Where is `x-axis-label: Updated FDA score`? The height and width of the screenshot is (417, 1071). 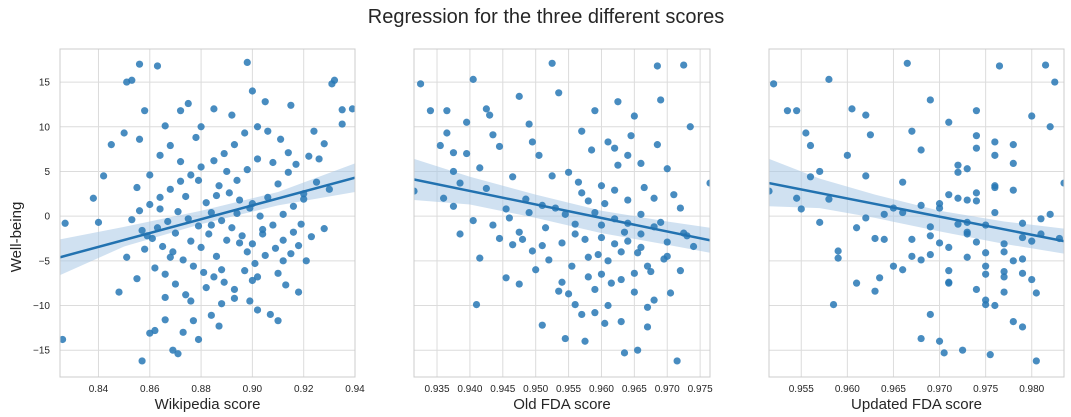
x-axis-label: Updated FDA score is located at coordinates (916, 404).